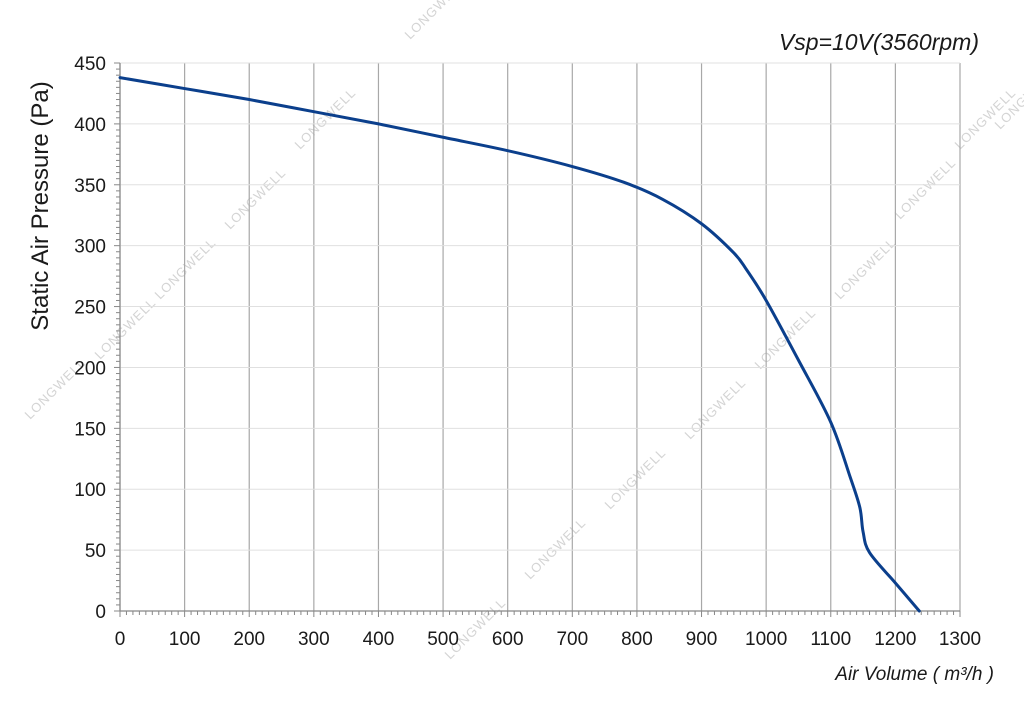 The image size is (1024, 714). What do you see at coordinates (185, 639) in the screenshot?
I see `x-tick-label: 100` at bounding box center [185, 639].